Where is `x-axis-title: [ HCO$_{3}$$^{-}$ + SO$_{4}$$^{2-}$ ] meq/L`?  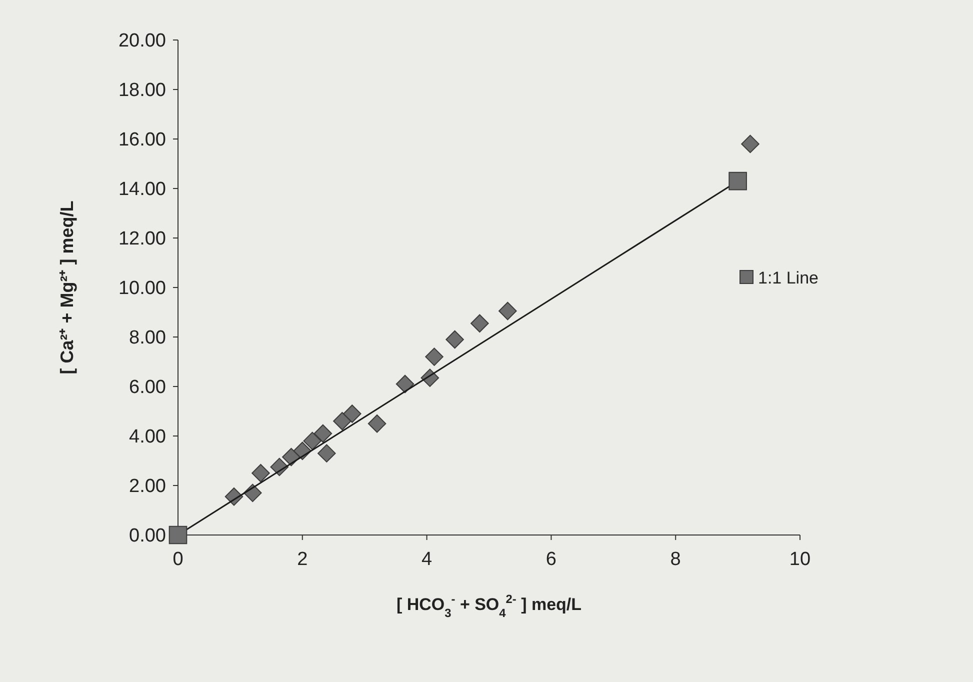
x-axis-title: [ HCO$_{3}$$^{-}$ + SO$_{4}$$^{2-}$ ] meq/L is located at coordinates (489, 606).